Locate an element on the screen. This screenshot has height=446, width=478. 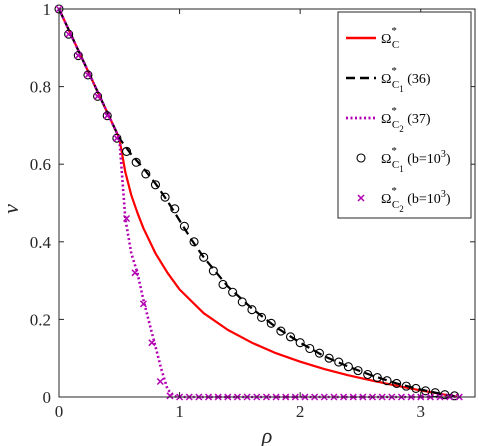
x-tick-label: 1 is located at coordinates (179, 411).